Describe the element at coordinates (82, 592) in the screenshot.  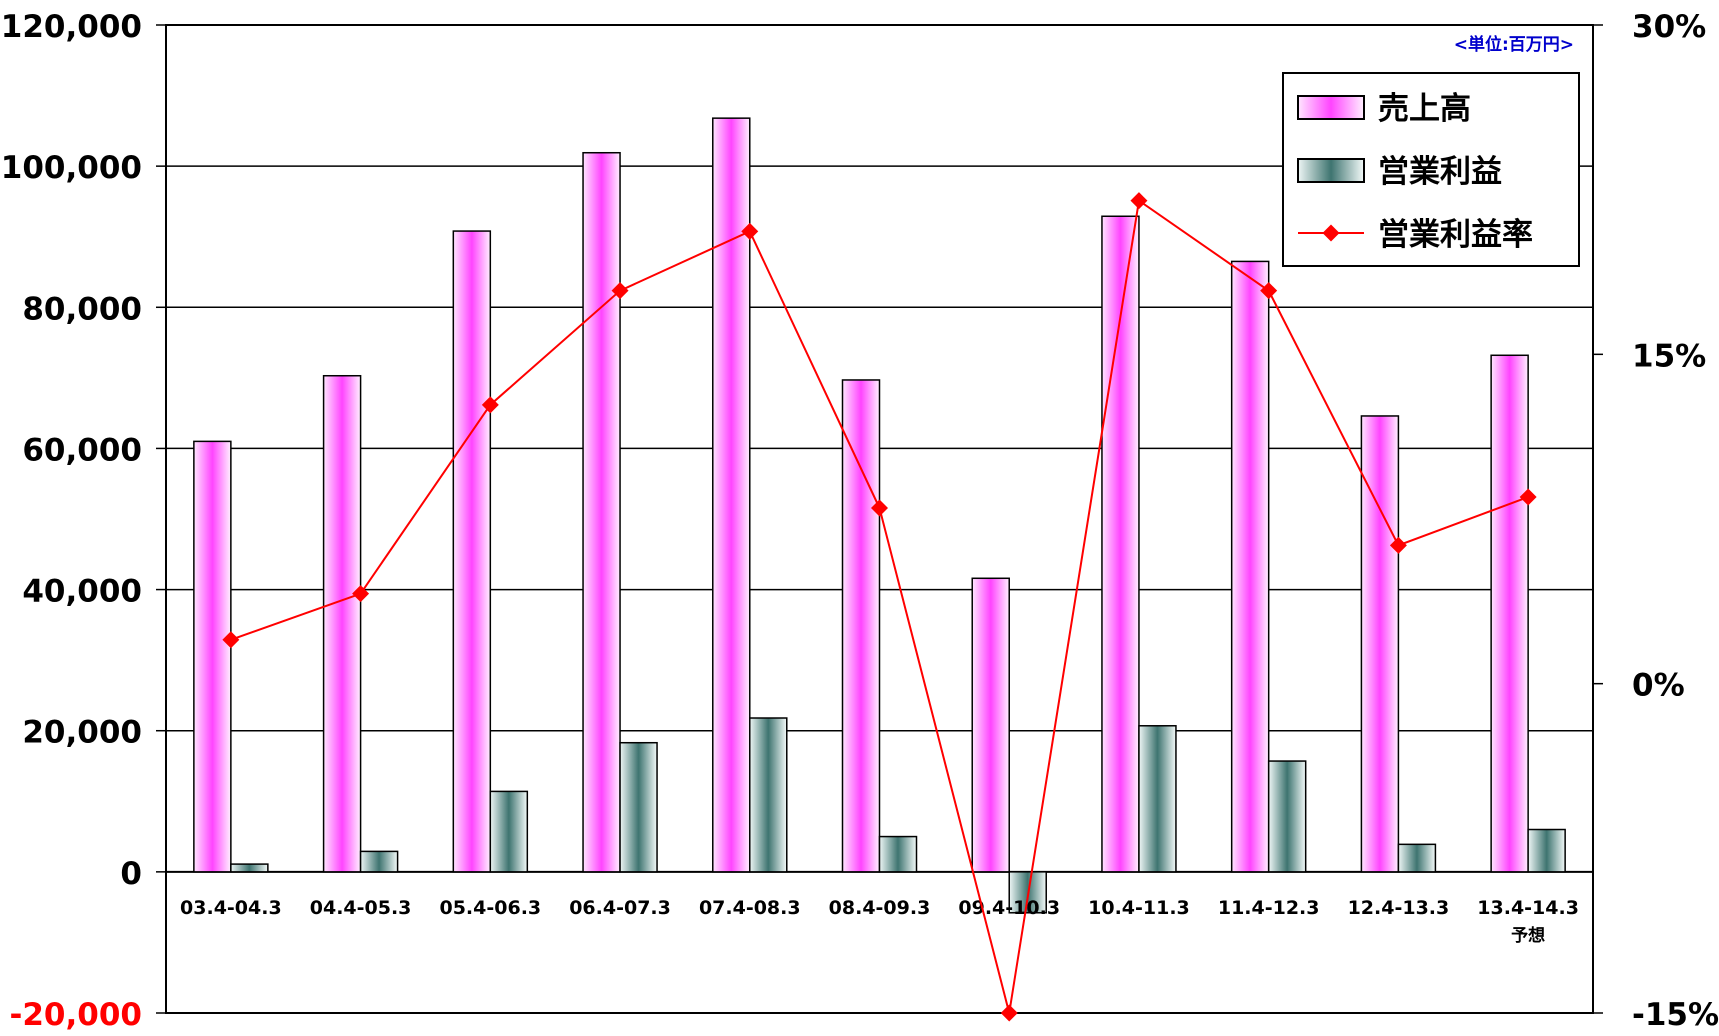
I see `left-tick-label: 40,000` at that location.